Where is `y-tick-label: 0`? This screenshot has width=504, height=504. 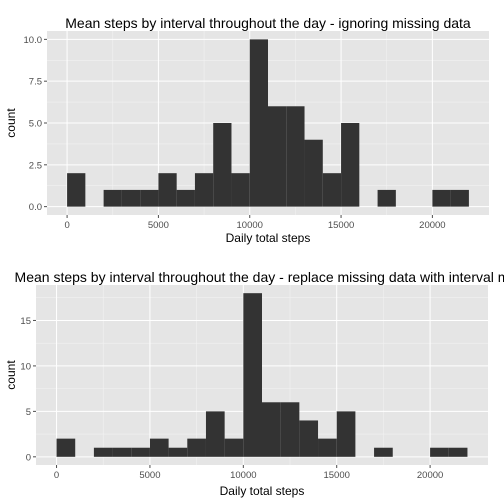 y-tick-label: 0 is located at coordinates (28, 457).